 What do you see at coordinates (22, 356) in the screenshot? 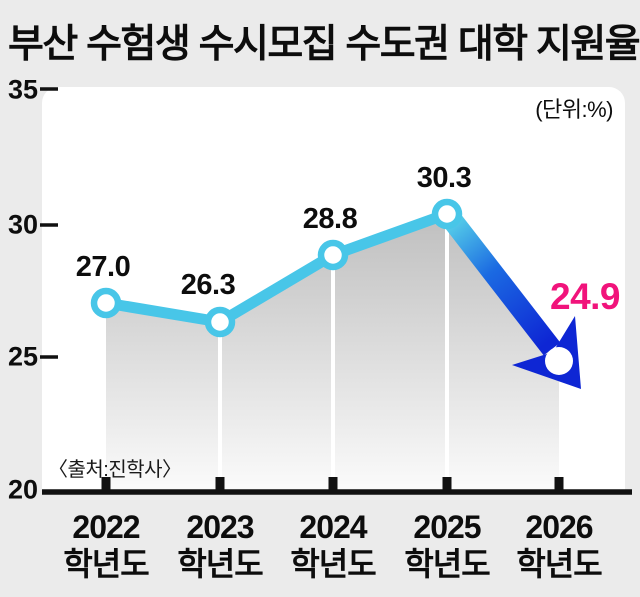
I see `y-axis-label-25: 25` at bounding box center [22, 356].